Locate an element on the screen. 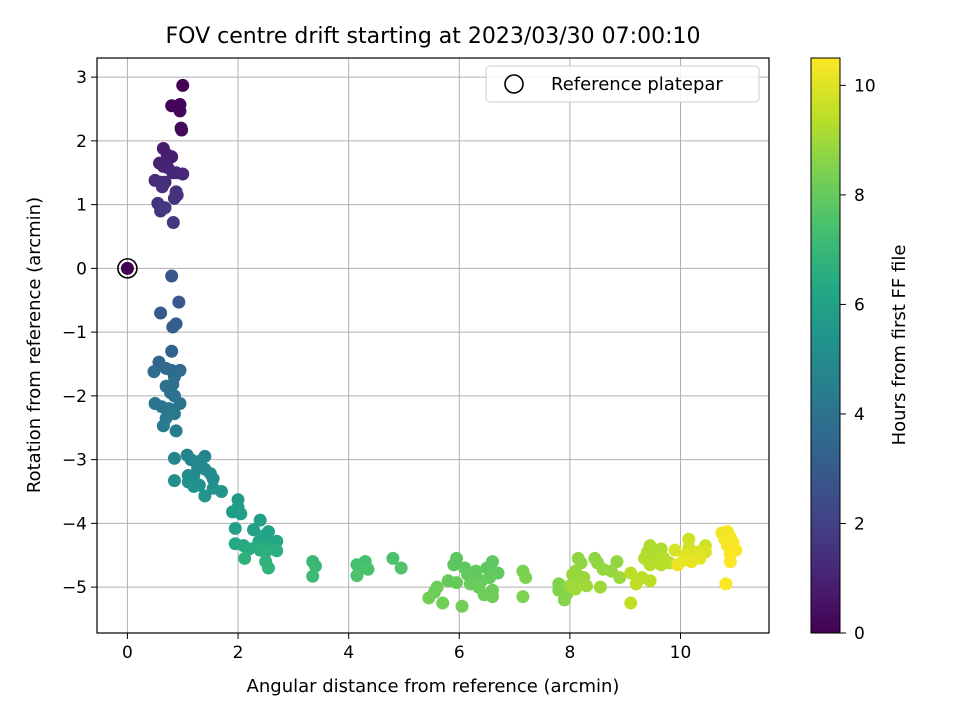 This screenshot has width=960, height=720. x-tick-label: 8 is located at coordinates (569, 653).